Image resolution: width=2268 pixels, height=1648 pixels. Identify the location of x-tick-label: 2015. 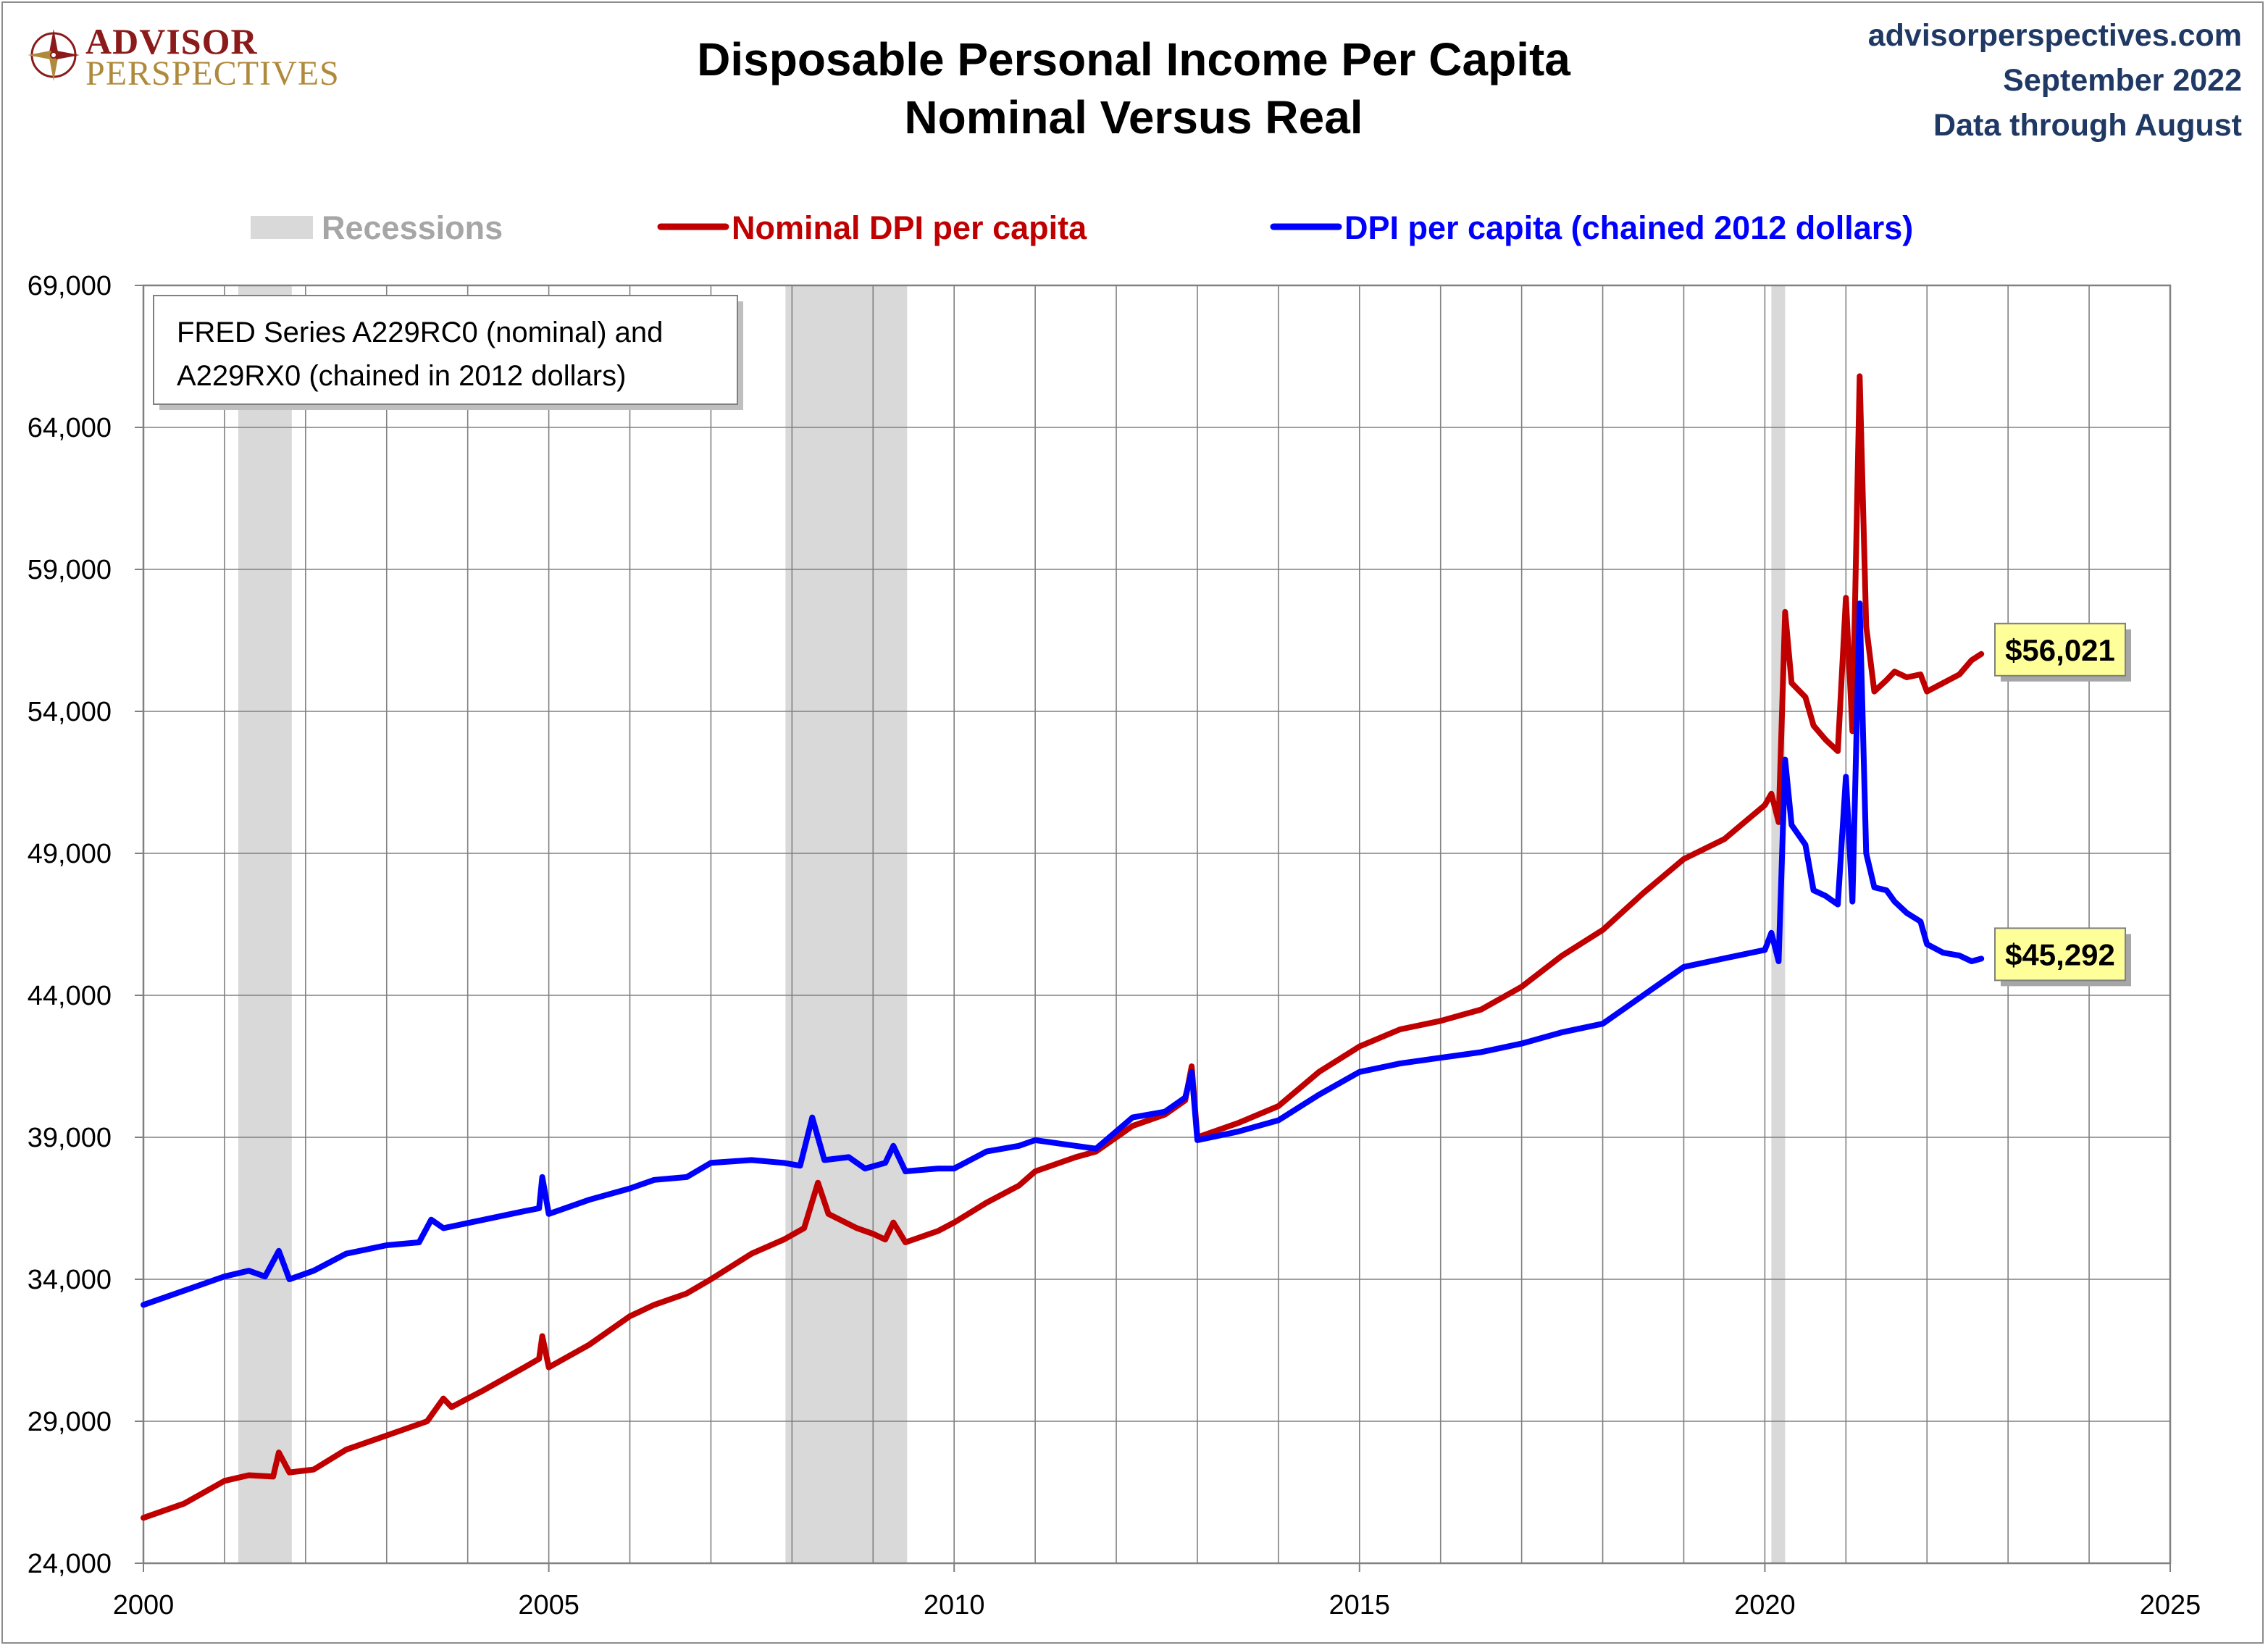
(1360, 1605).